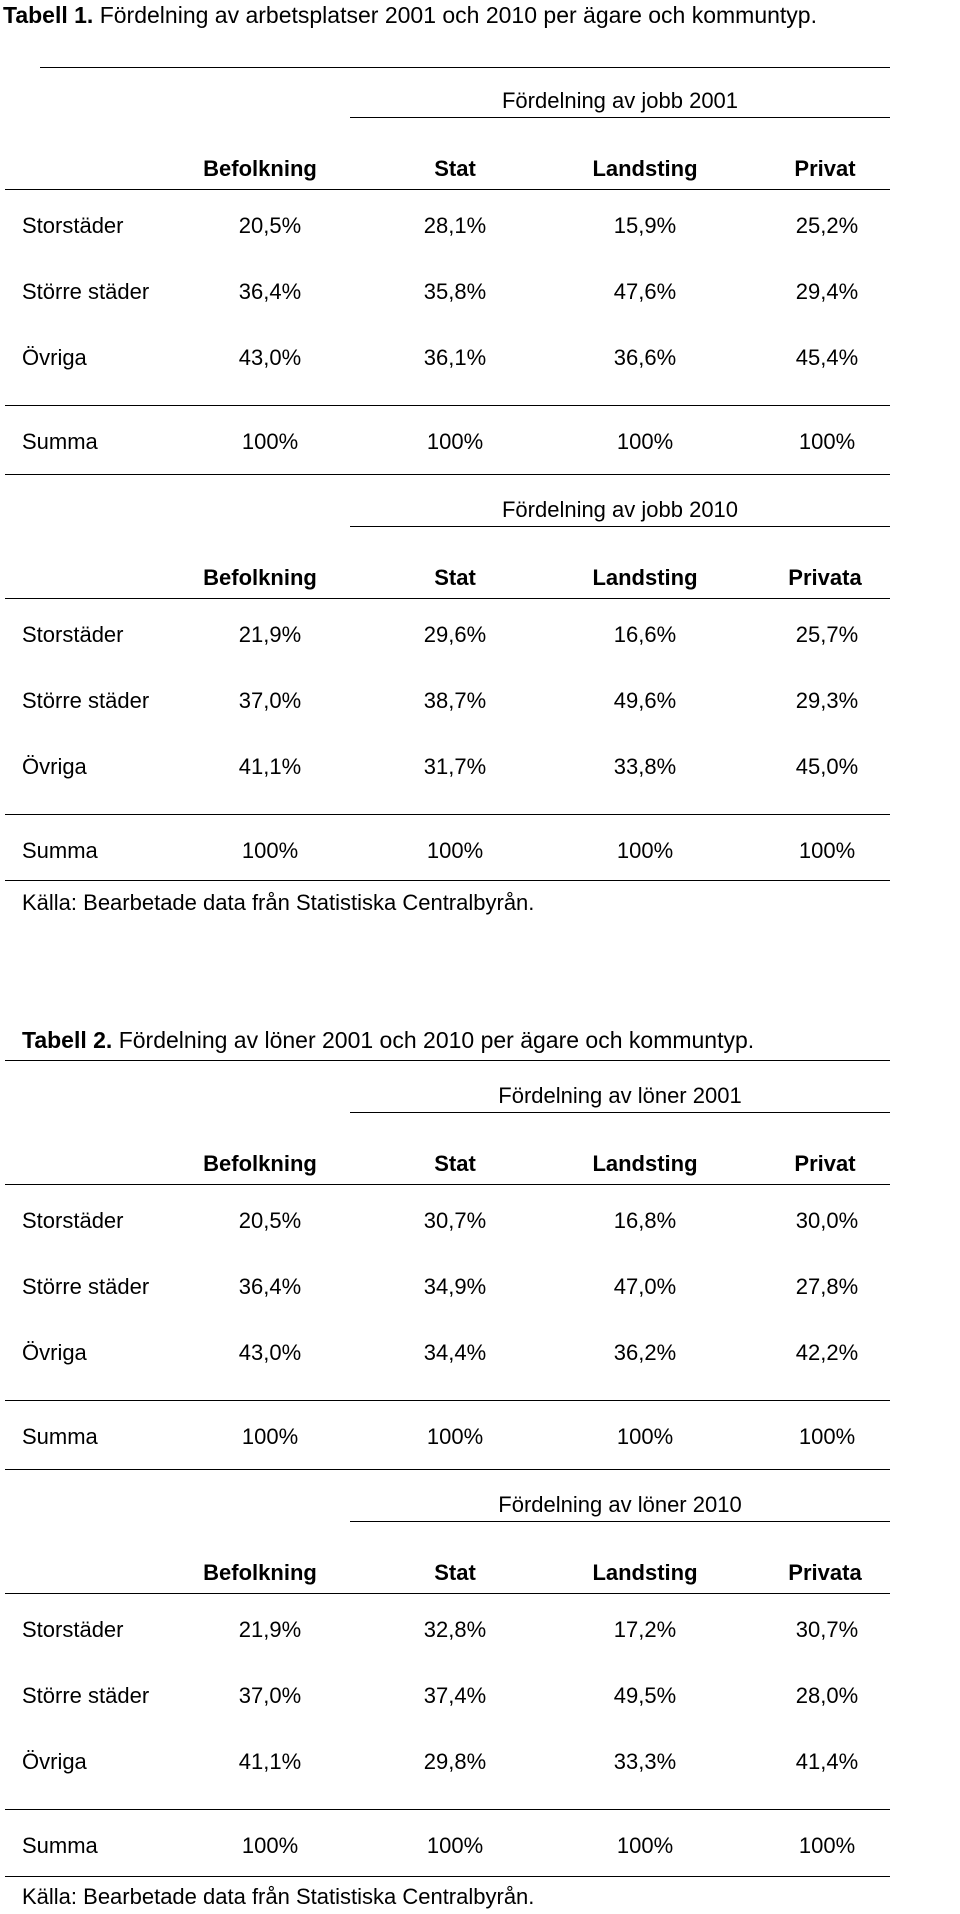 This screenshot has width=960, height=1914. I want to click on table-cell: 36,2%, so click(645, 1352).